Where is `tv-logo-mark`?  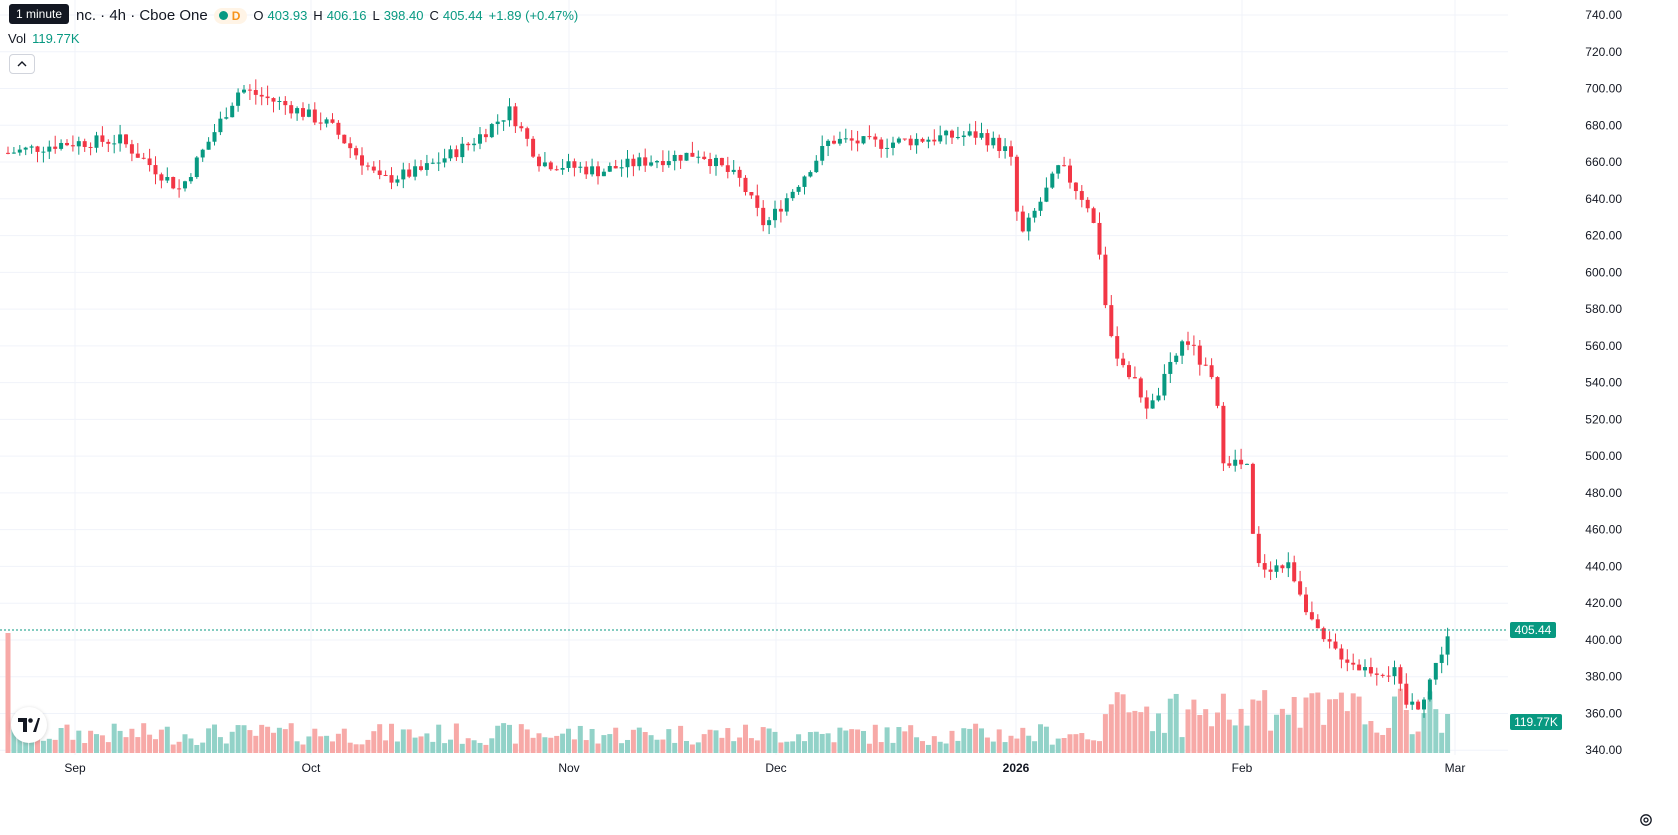
tv-logo-mark is located at coordinates (29, 725).